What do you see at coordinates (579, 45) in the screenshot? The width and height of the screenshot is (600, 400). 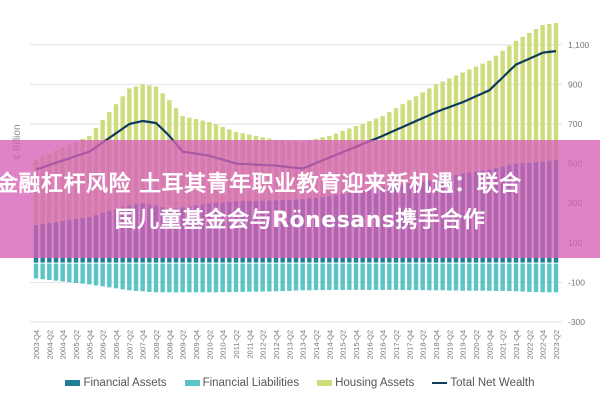 I see `y-tick-label: 1,100` at bounding box center [579, 45].